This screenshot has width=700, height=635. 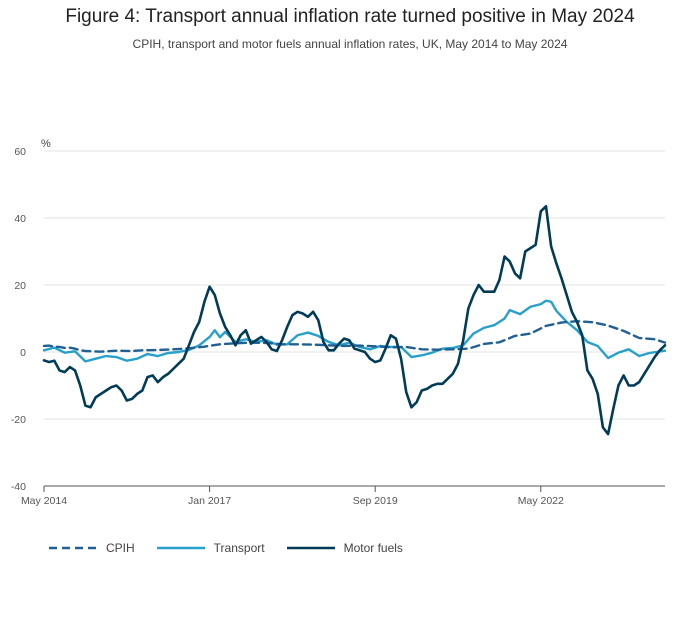 I want to click on y-tick-label: 20, so click(x=20, y=286).